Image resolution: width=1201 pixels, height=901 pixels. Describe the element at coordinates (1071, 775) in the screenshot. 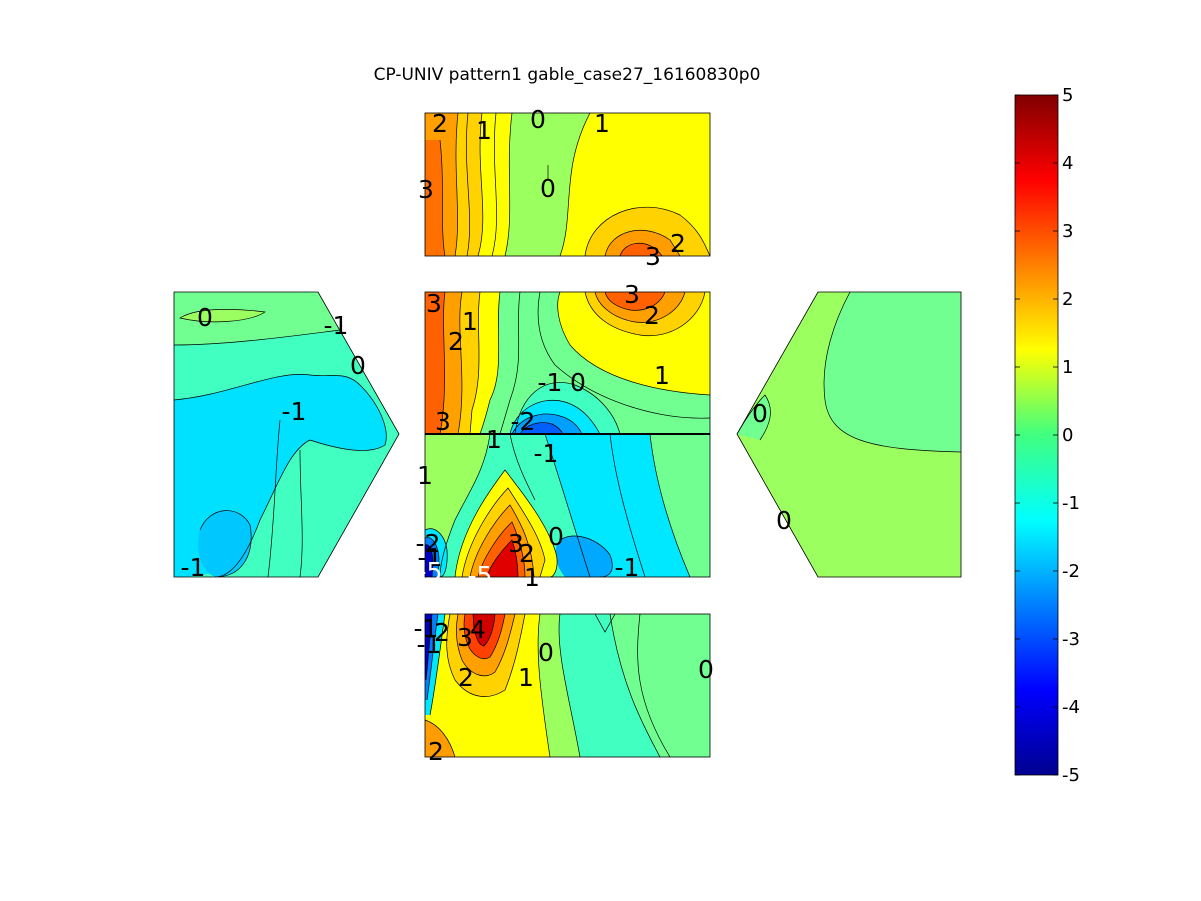

I see `colorbar-tick-label: -5` at that location.